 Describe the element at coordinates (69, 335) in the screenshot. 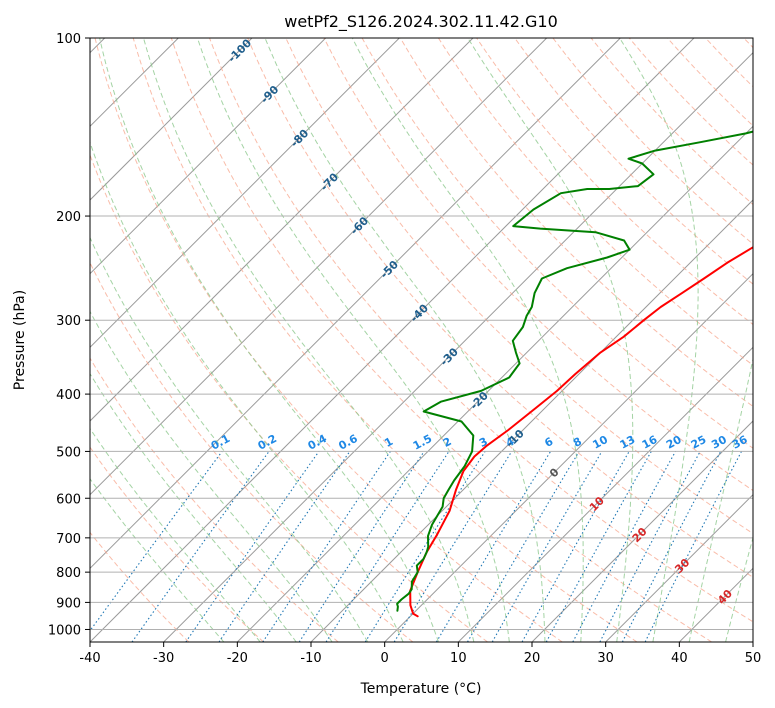

I see `y-axis-ticks: 100 200 300 400 500 600 700 800 900 1000` at that location.